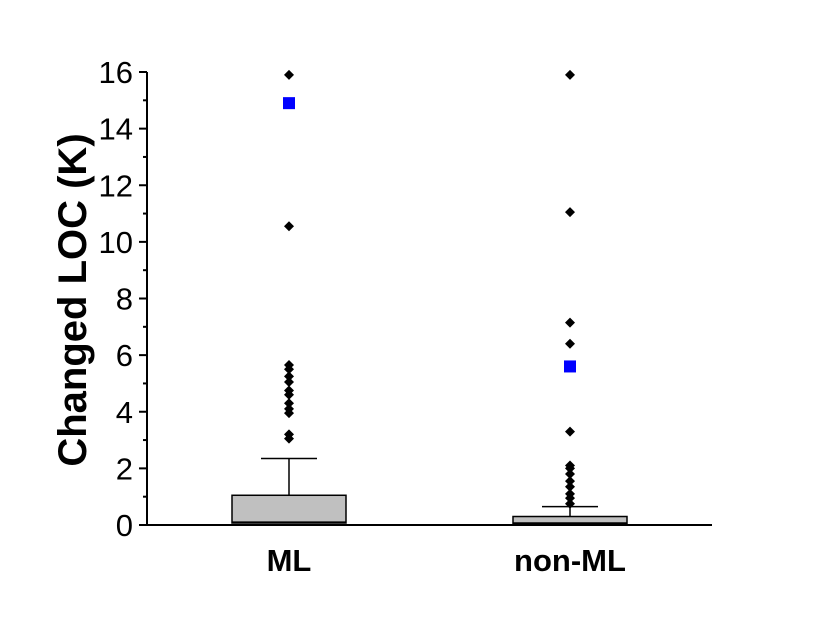 The height and width of the screenshot is (633, 826). What do you see at coordinates (73, 299) in the screenshot?
I see `y-axis-title: Changed LOC (K)` at bounding box center [73, 299].